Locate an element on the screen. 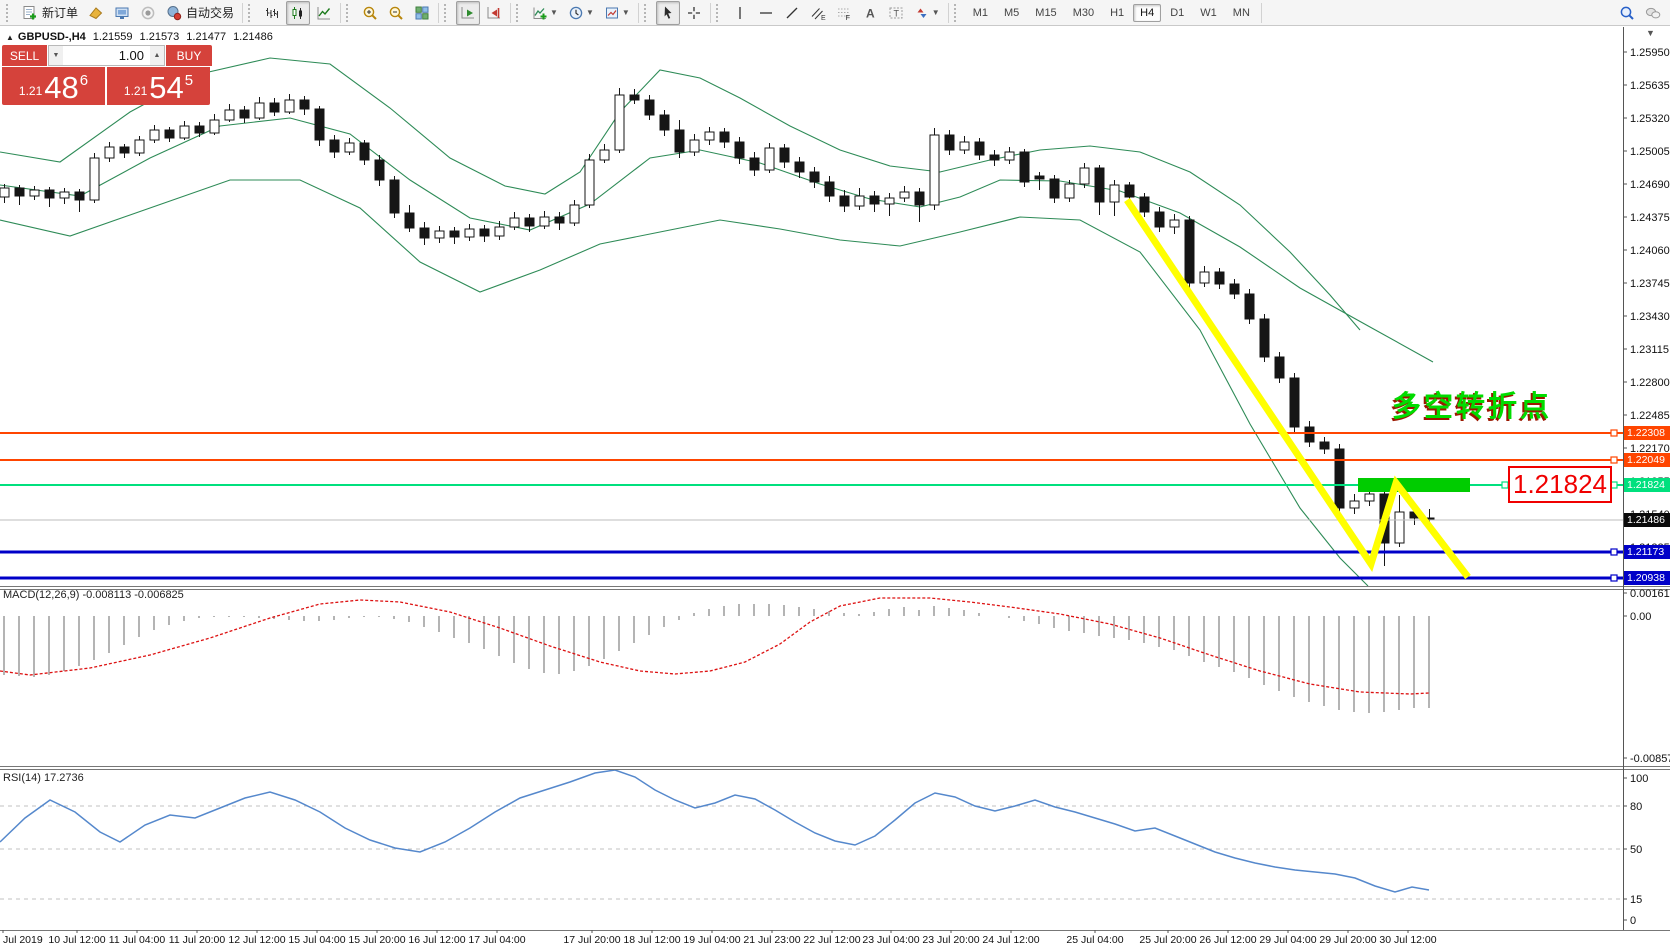 This screenshot has width=1670, height=945. text-label-button: T is located at coordinates (896, 13).